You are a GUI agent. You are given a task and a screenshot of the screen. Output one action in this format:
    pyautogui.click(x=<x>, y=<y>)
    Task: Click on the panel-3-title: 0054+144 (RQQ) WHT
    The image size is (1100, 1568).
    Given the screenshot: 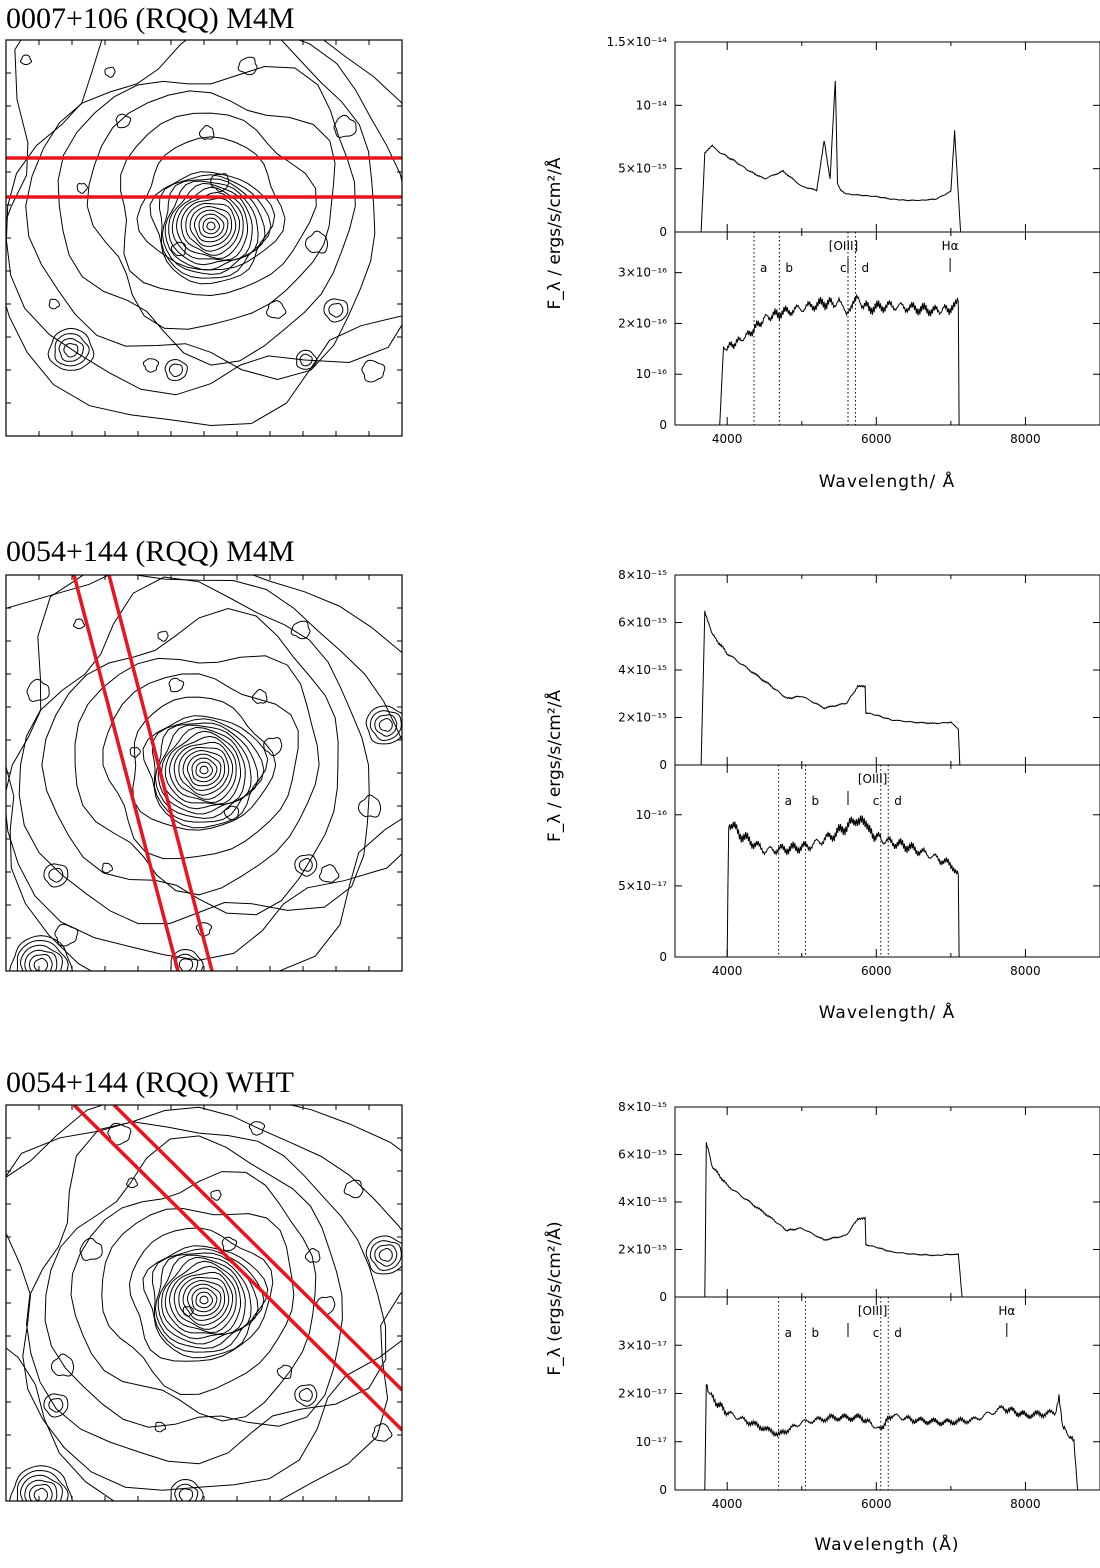 What is the action you would take?
    pyautogui.click(x=150, y=1082)
    